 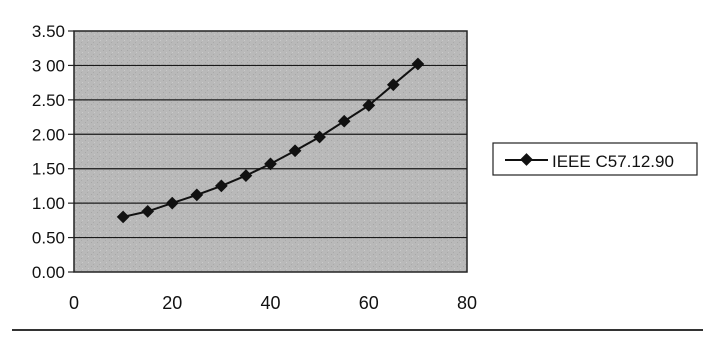 What do you see at coordinates (48, 238) in the screenshot?
I see `y-tick-label: 0.50` at bounding box center [48, 238].